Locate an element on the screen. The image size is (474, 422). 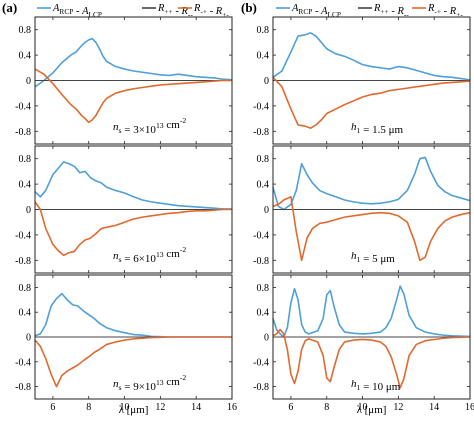
chart-panel-a-row1: 0.8 0.4 0 -0.4 -0.8 ns = 3×1013 cm-2 is located at coordinates (124, 80).